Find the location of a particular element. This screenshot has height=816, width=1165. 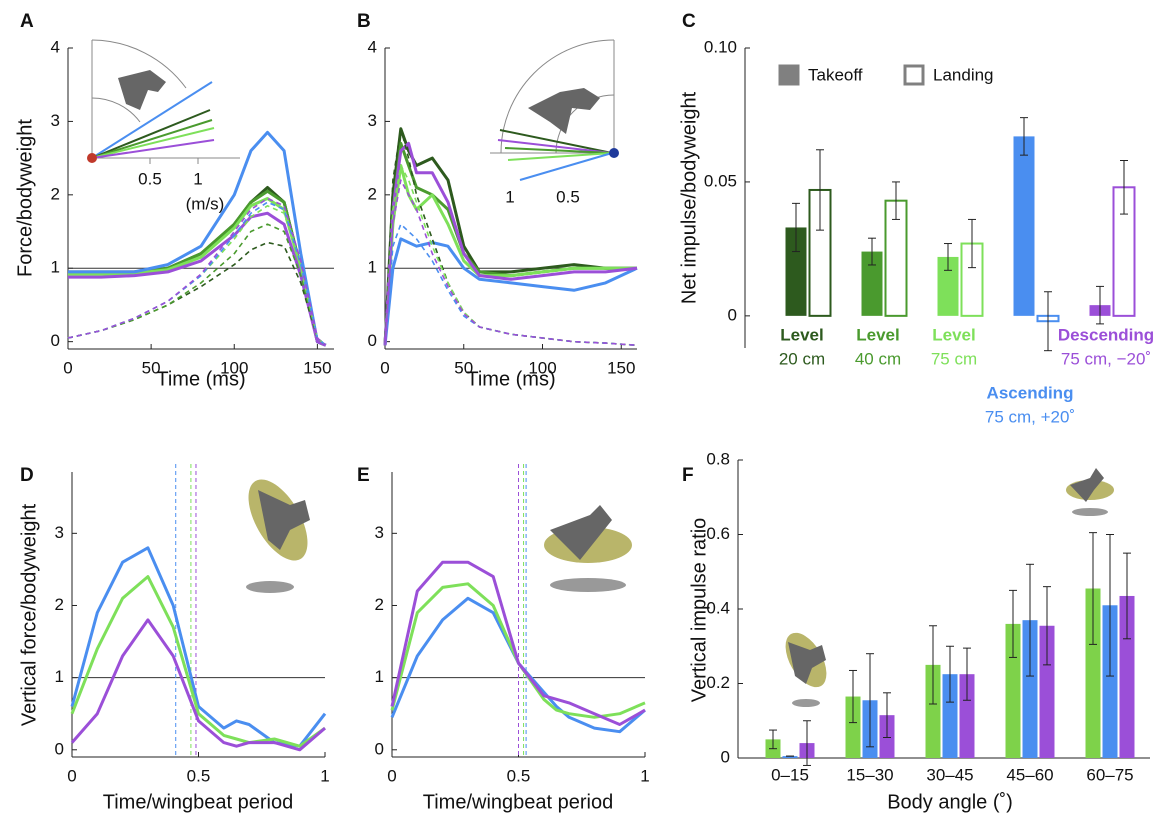

y-tick-label: 0.05 is located at coordinates (720, 180).